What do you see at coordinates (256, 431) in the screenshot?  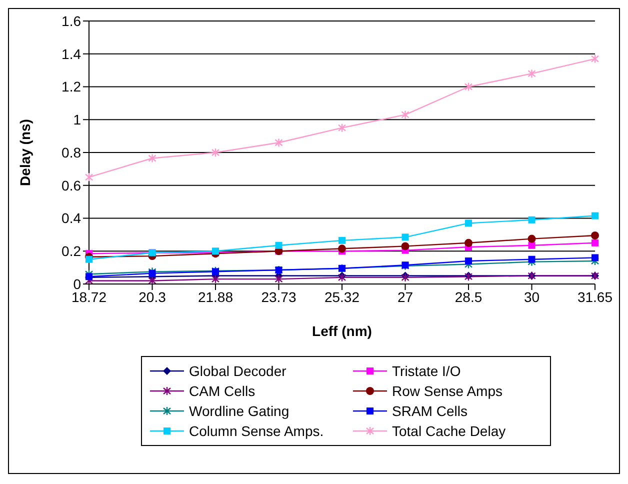 I see `legend-label: Column Sense Amps.` at bounding box center [256, 431].